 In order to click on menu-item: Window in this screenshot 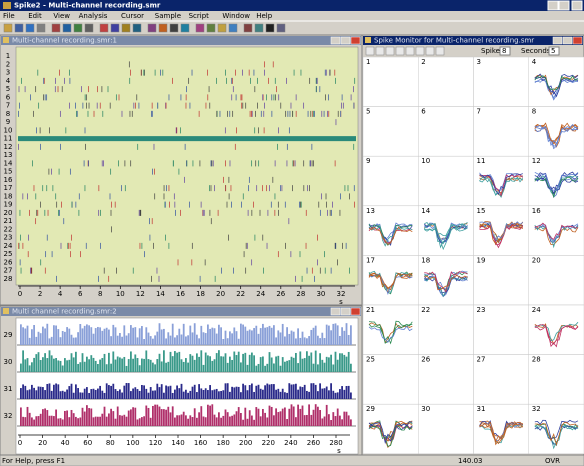, I will do `click(236, 16)`.